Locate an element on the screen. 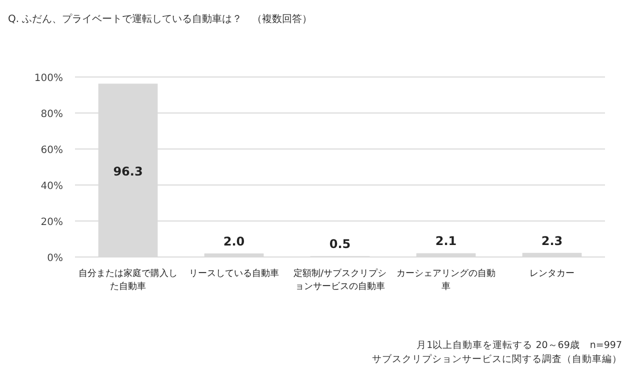 The height and width of the screenshot is (381, 640). x-tick-label: リースしている自動車 is located at coordinates (234, 273).